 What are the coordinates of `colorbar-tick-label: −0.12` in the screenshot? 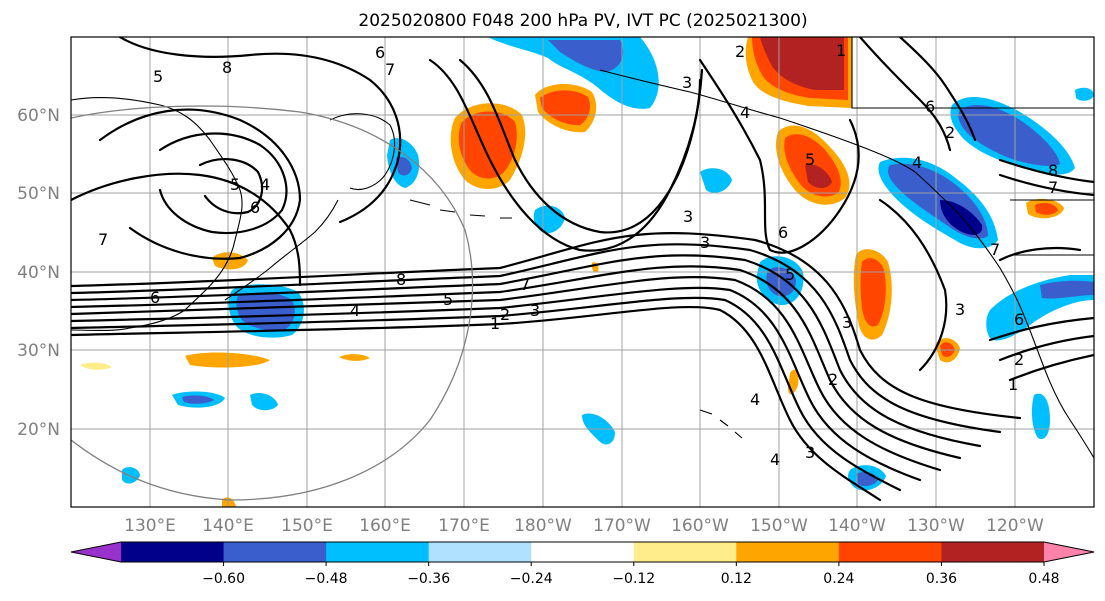 It's located at (633, 579).